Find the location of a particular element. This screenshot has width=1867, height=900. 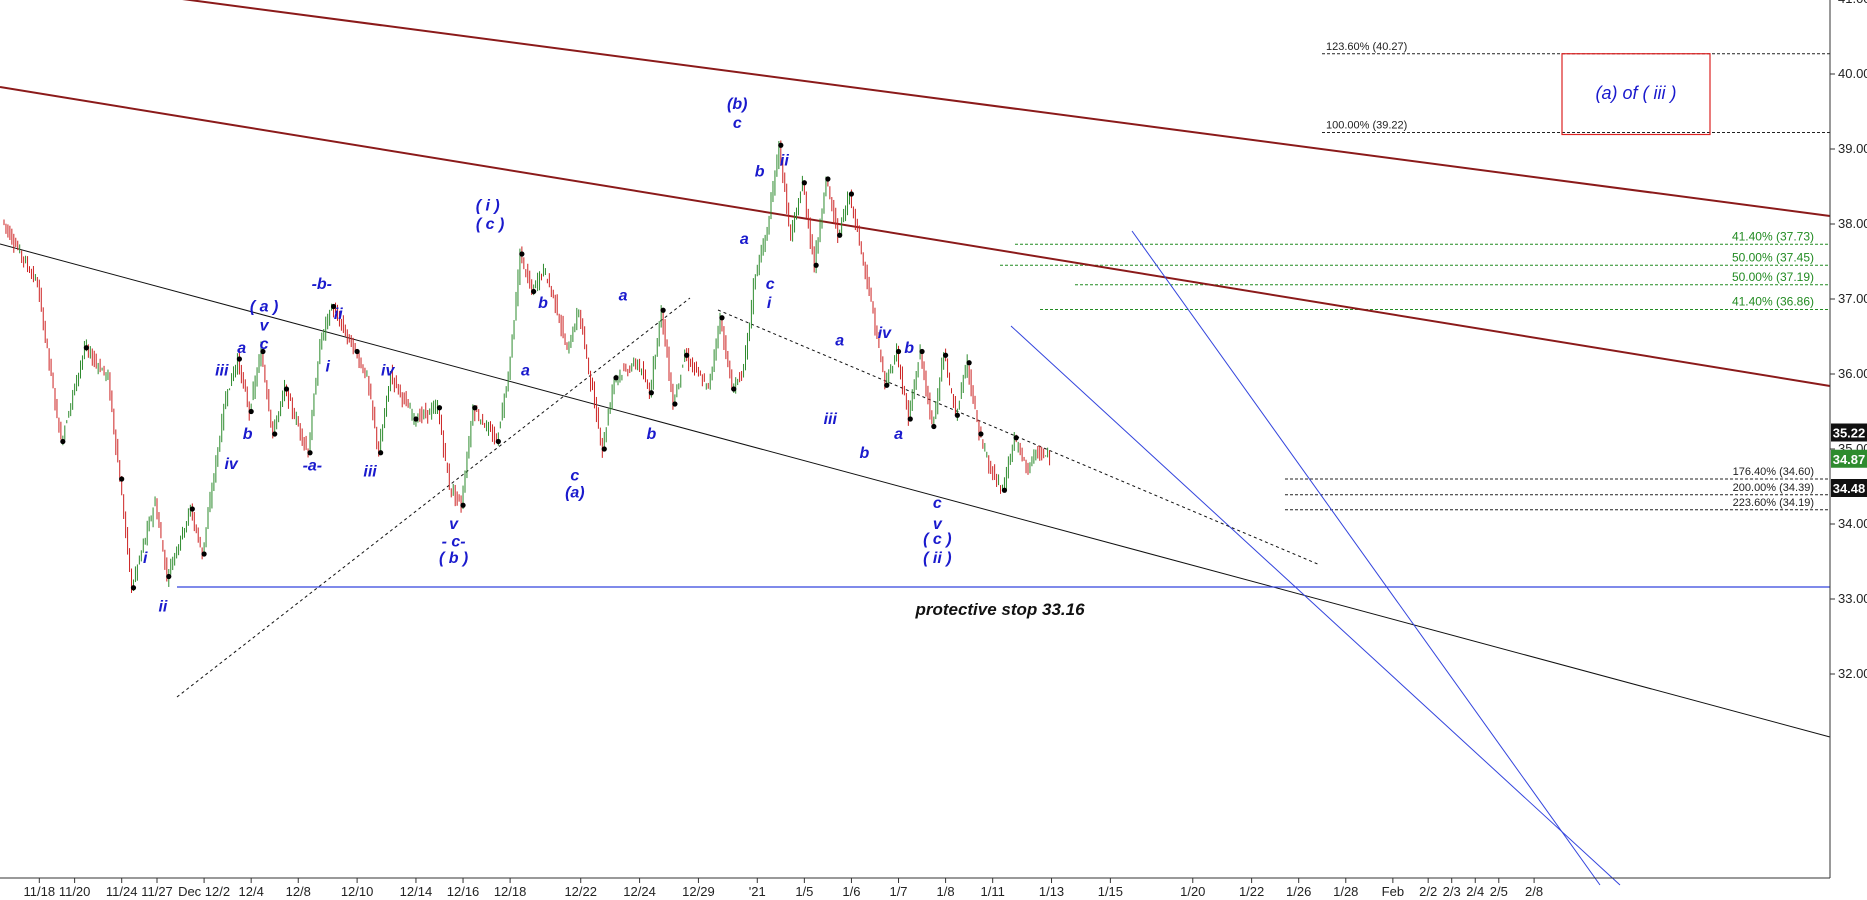

price-tick-label: 33.00 is located at coordinates (1852, 598).